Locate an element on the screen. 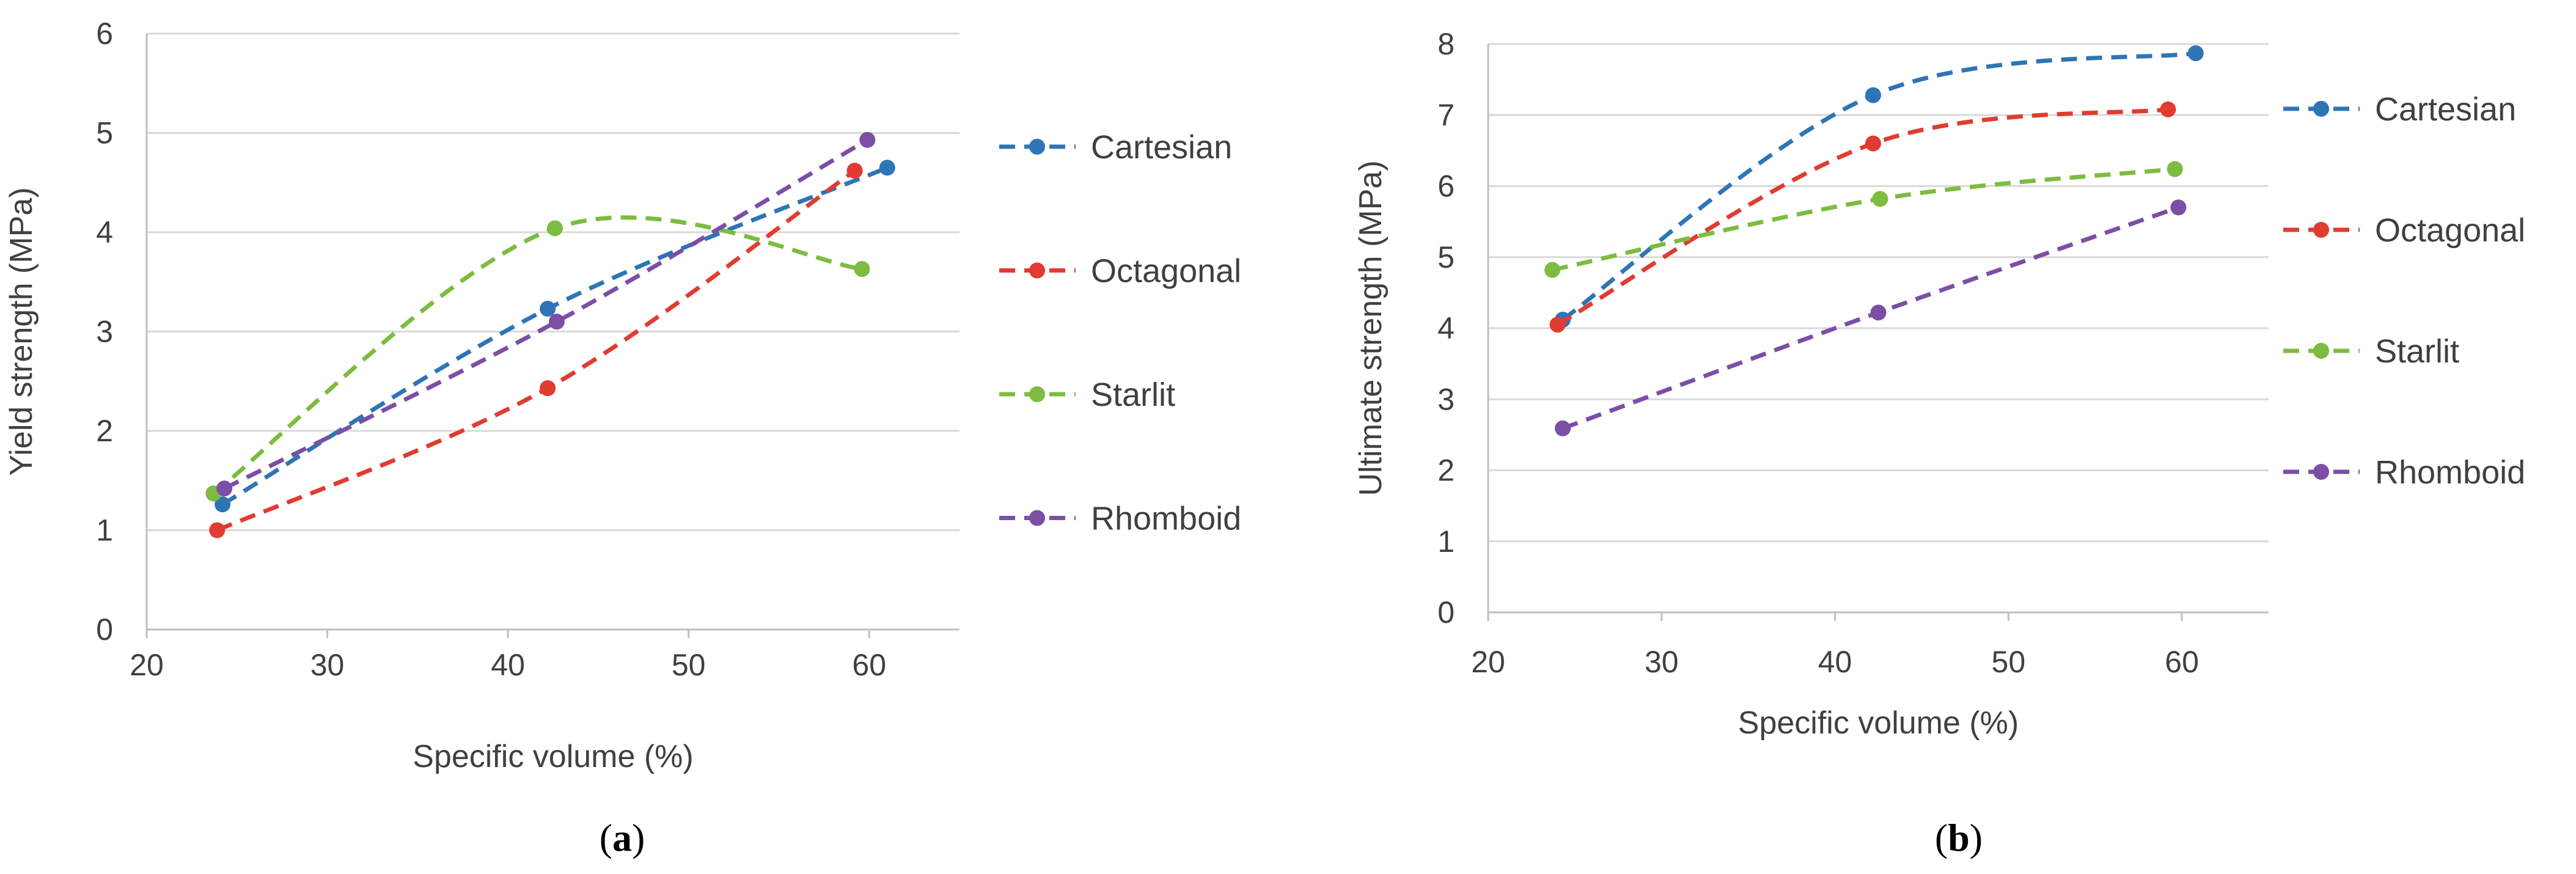 The image size is (2576, 874). y-axis-title: Ultimate strength (MPa) is located at coordinates (1371, 328).